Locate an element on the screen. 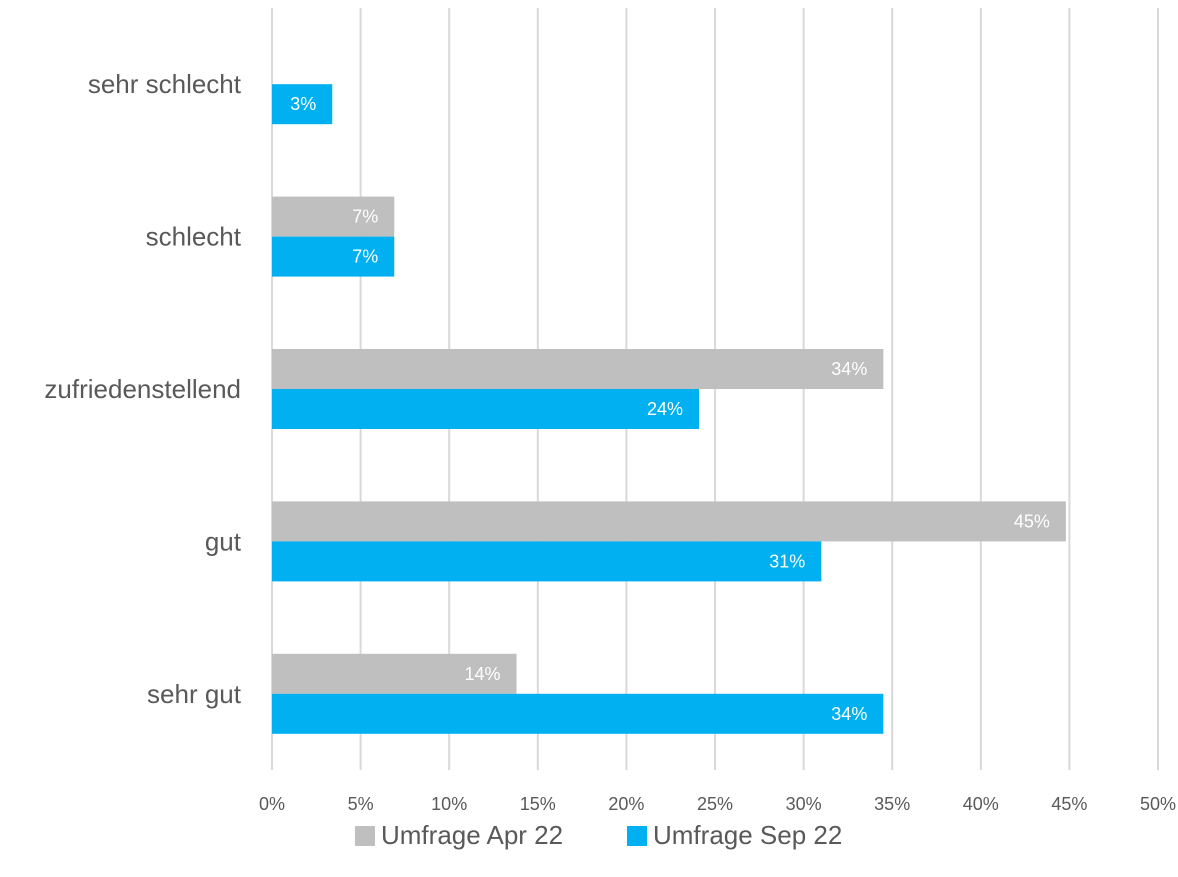  category-label: schlecht is located at coordinates (194, 237).